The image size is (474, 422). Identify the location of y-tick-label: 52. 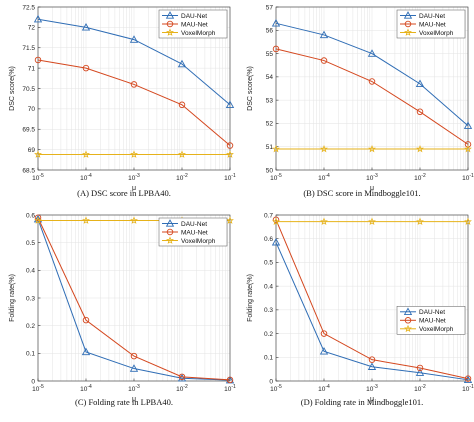
(270, 124).